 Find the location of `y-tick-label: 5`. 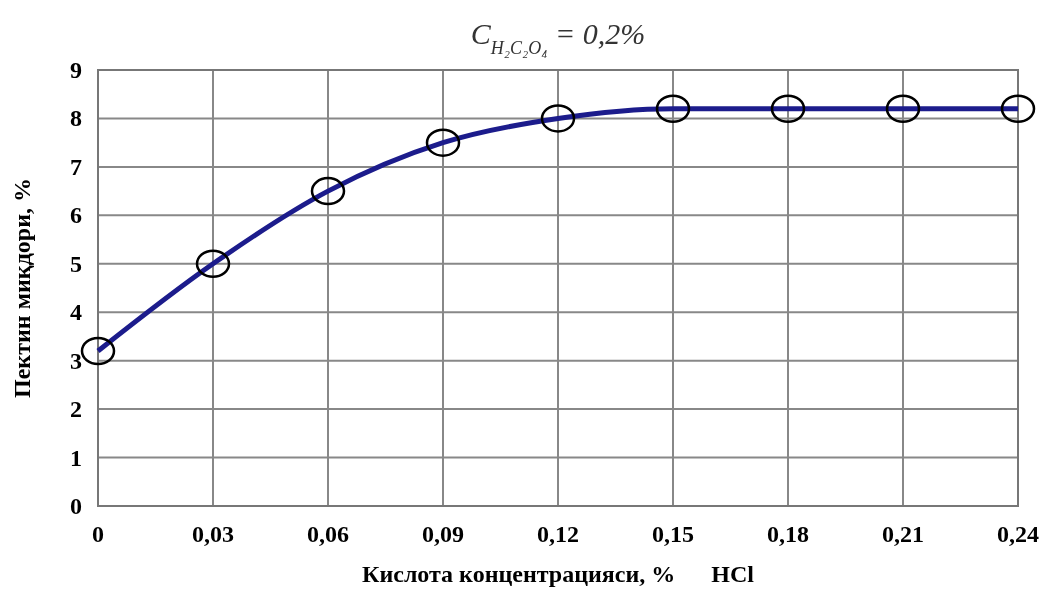

y-tick-label: 5 is located at coordinates (76, 263).